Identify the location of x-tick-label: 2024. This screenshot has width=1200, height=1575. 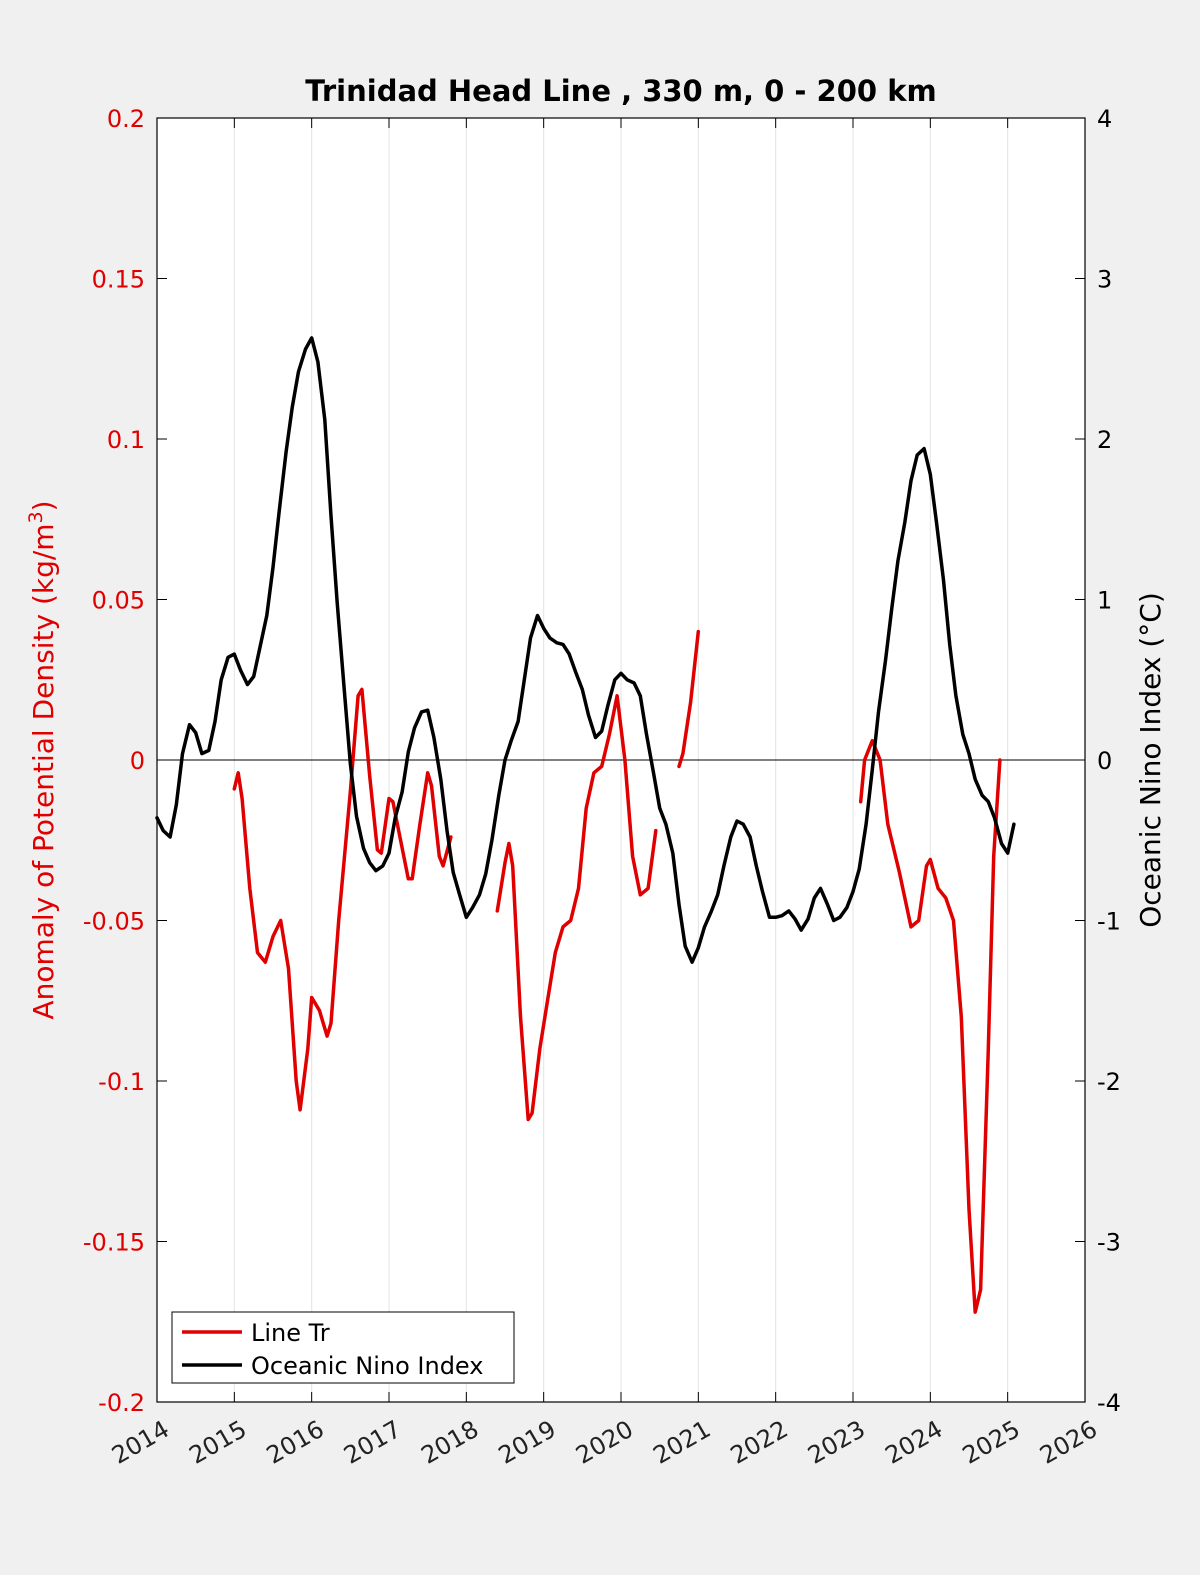
(913, 1442).